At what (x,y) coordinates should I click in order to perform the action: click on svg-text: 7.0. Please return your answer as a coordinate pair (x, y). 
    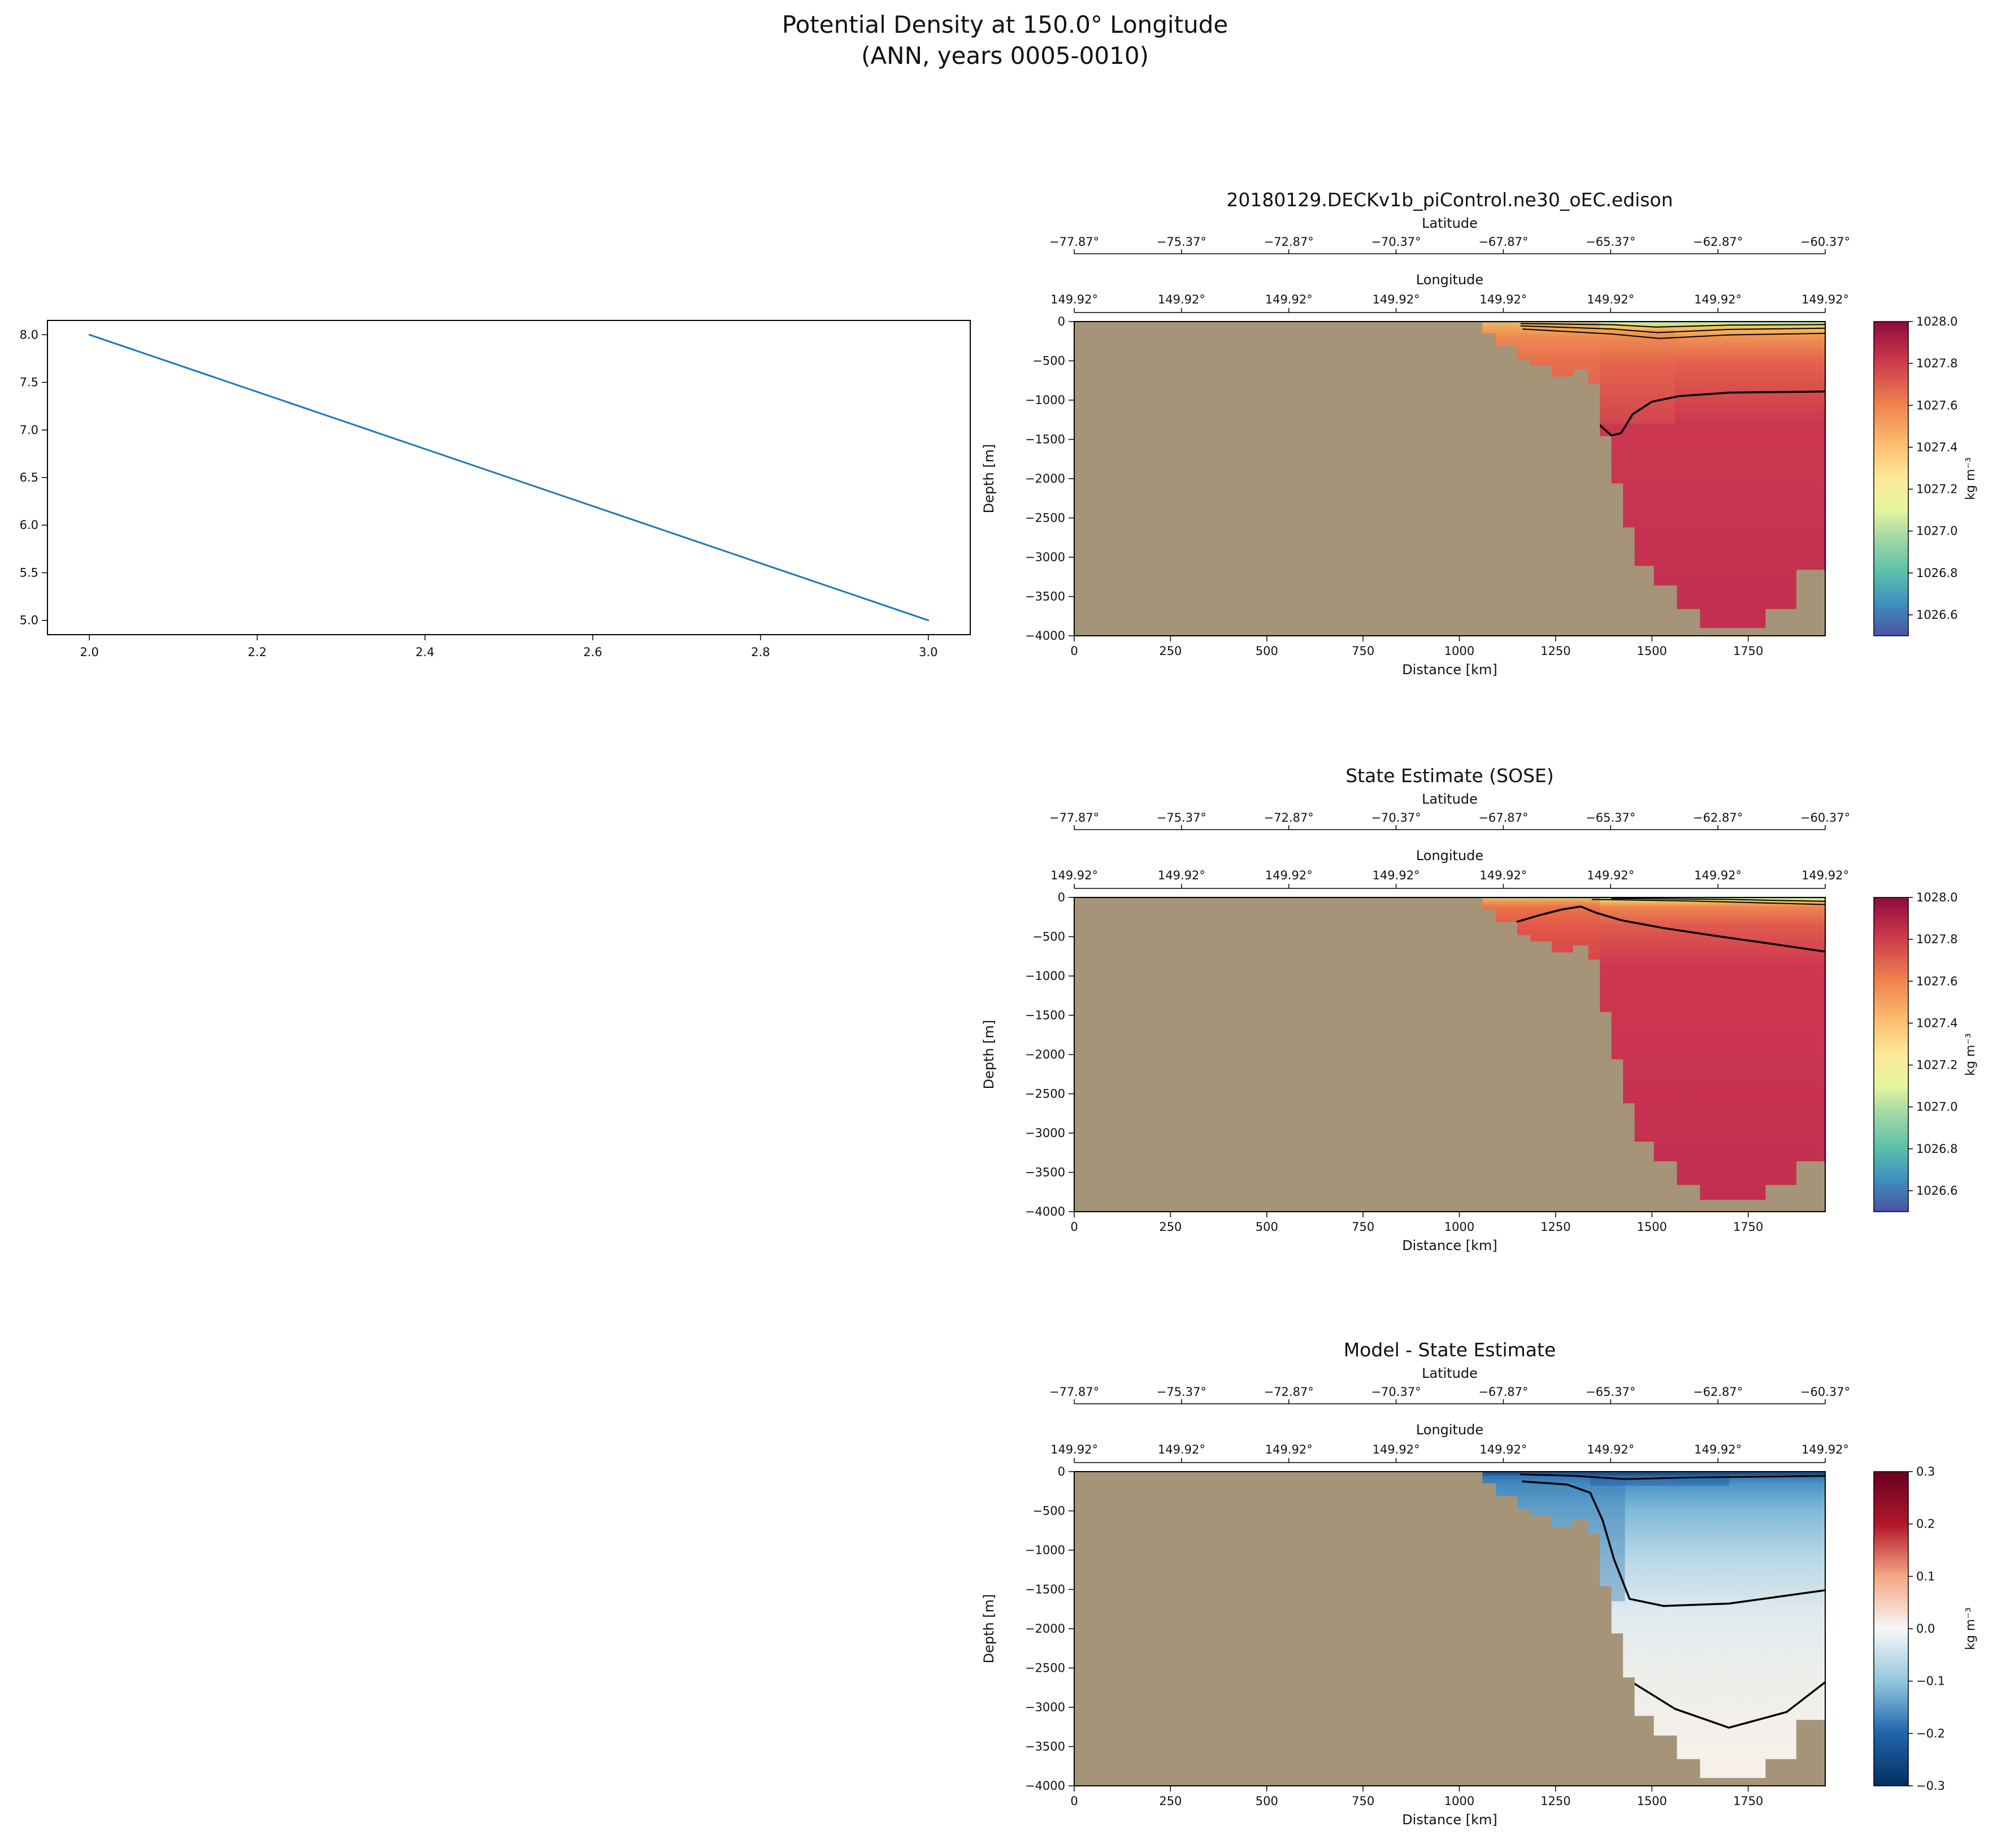
    Looking at the image, I should click on (29, 430).